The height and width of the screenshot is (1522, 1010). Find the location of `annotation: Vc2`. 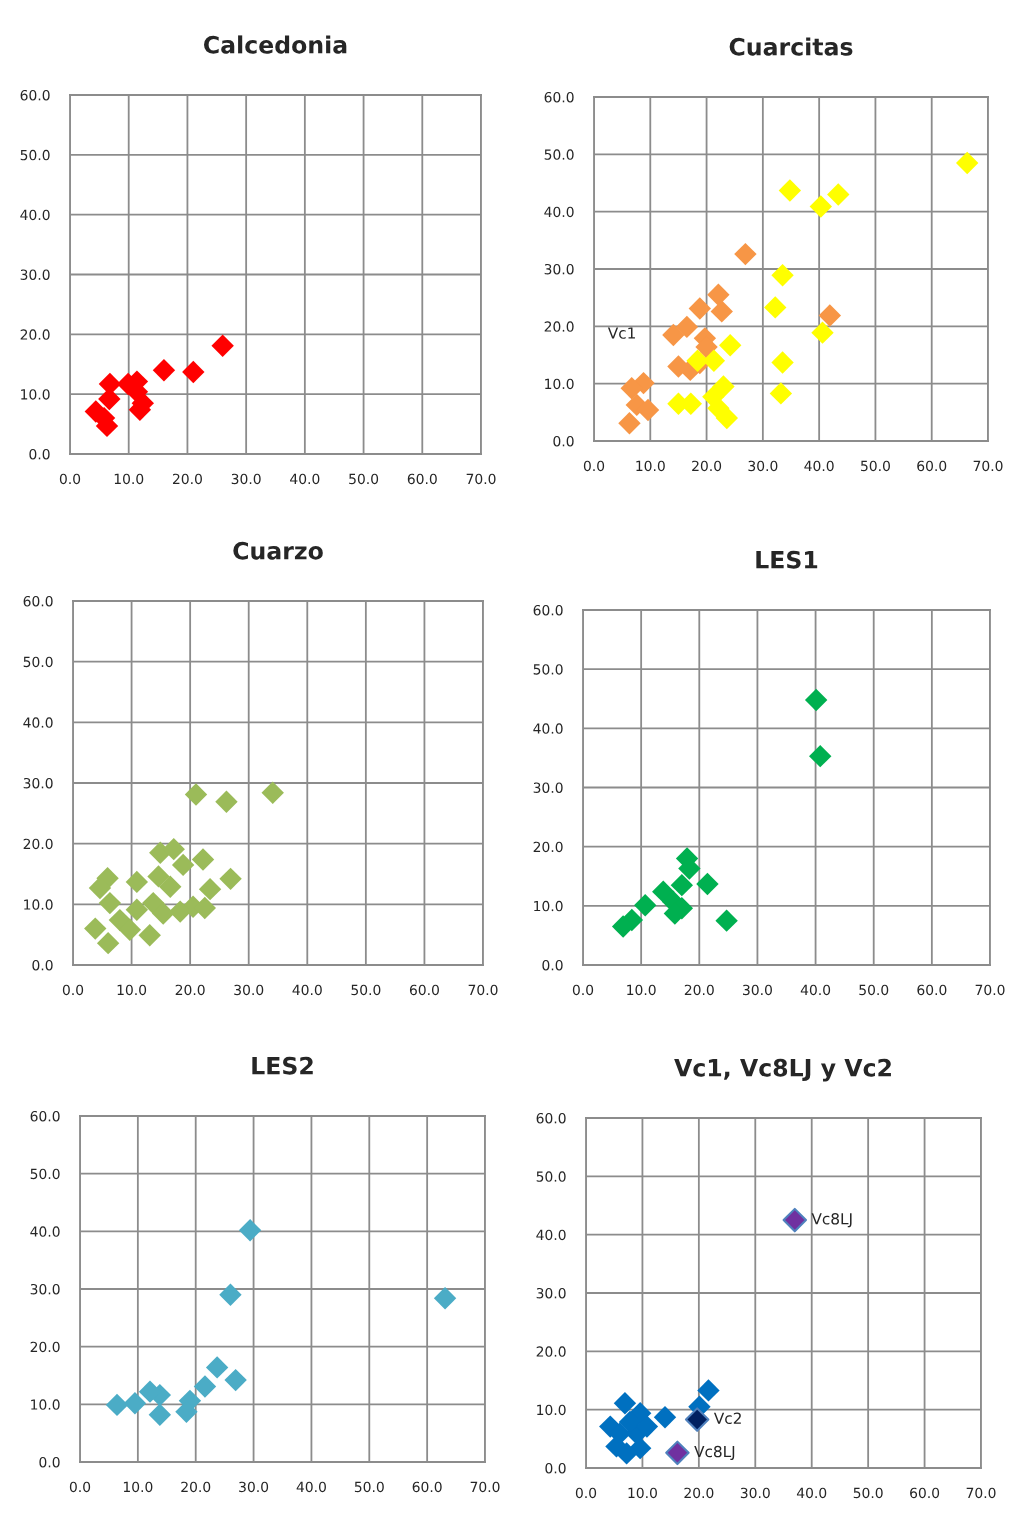

annotation: Vc2 is located at coordinates (727, 1418).